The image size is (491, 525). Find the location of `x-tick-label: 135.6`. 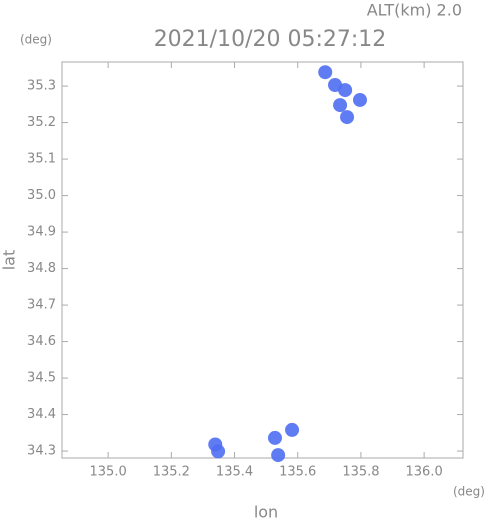

x-tick-label: 135.6 is located at coordinates (297, 472).